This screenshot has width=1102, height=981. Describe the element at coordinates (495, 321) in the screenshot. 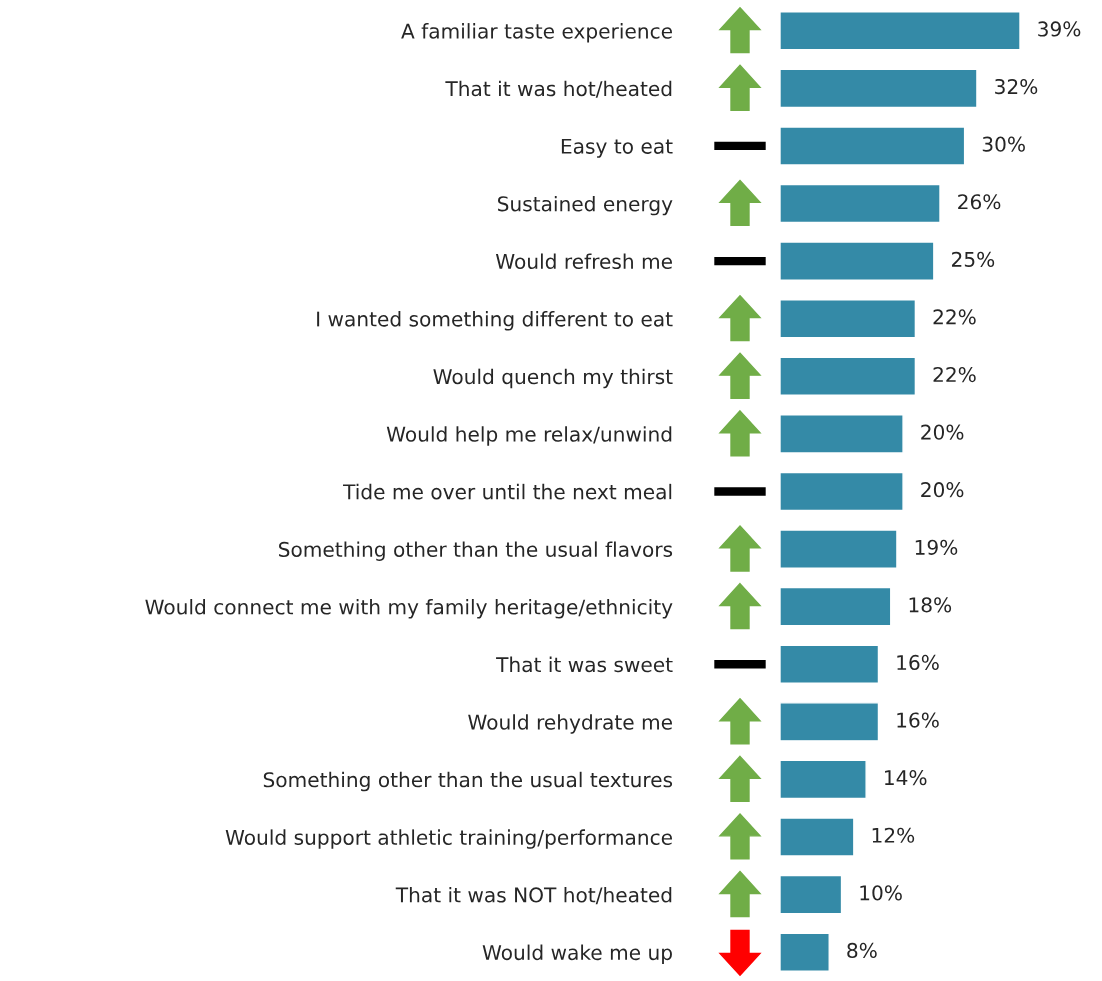

I see `y-tick-label: I wanted something different to eat` at that location.